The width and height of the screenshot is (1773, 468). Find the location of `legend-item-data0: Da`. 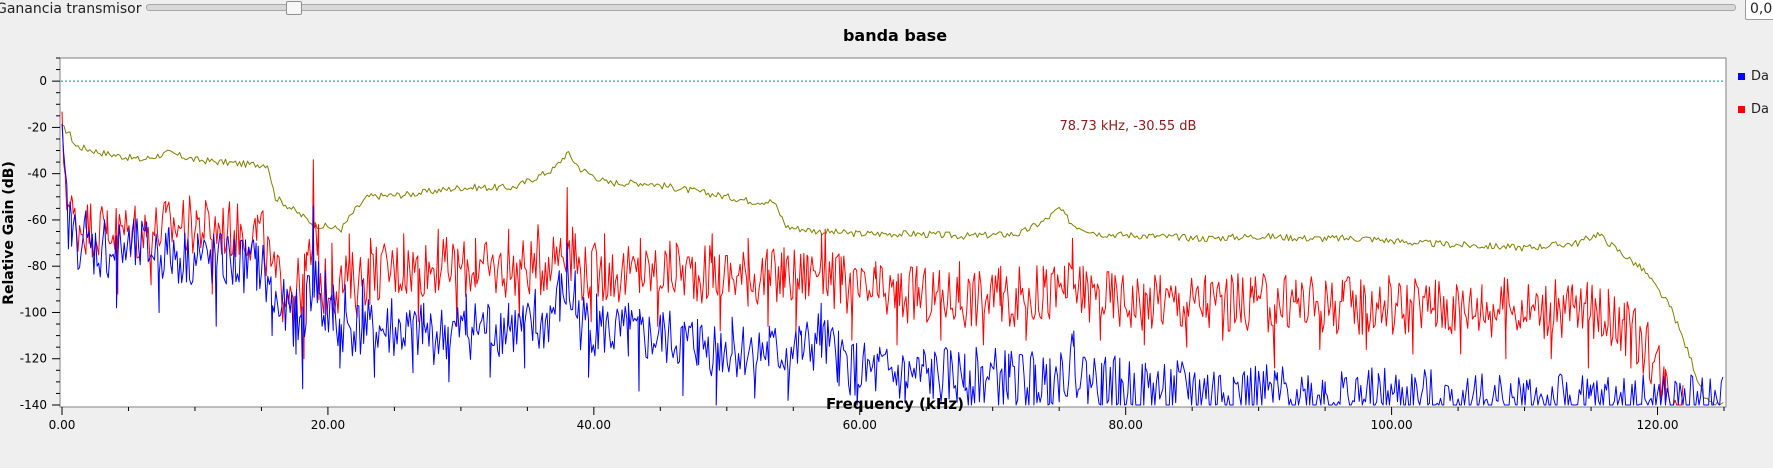

legend-item-data0: Da is located at coordinates (1753, 76).